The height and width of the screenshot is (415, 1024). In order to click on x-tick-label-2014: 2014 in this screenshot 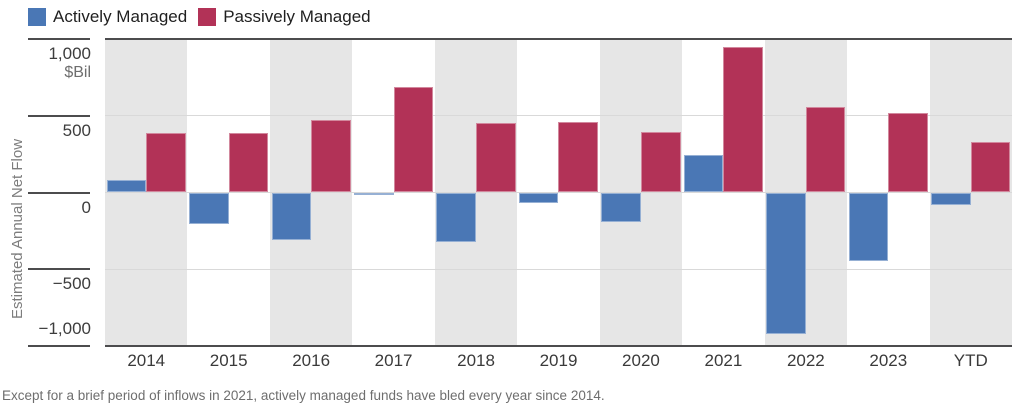, I will do `click(146, 360)`.